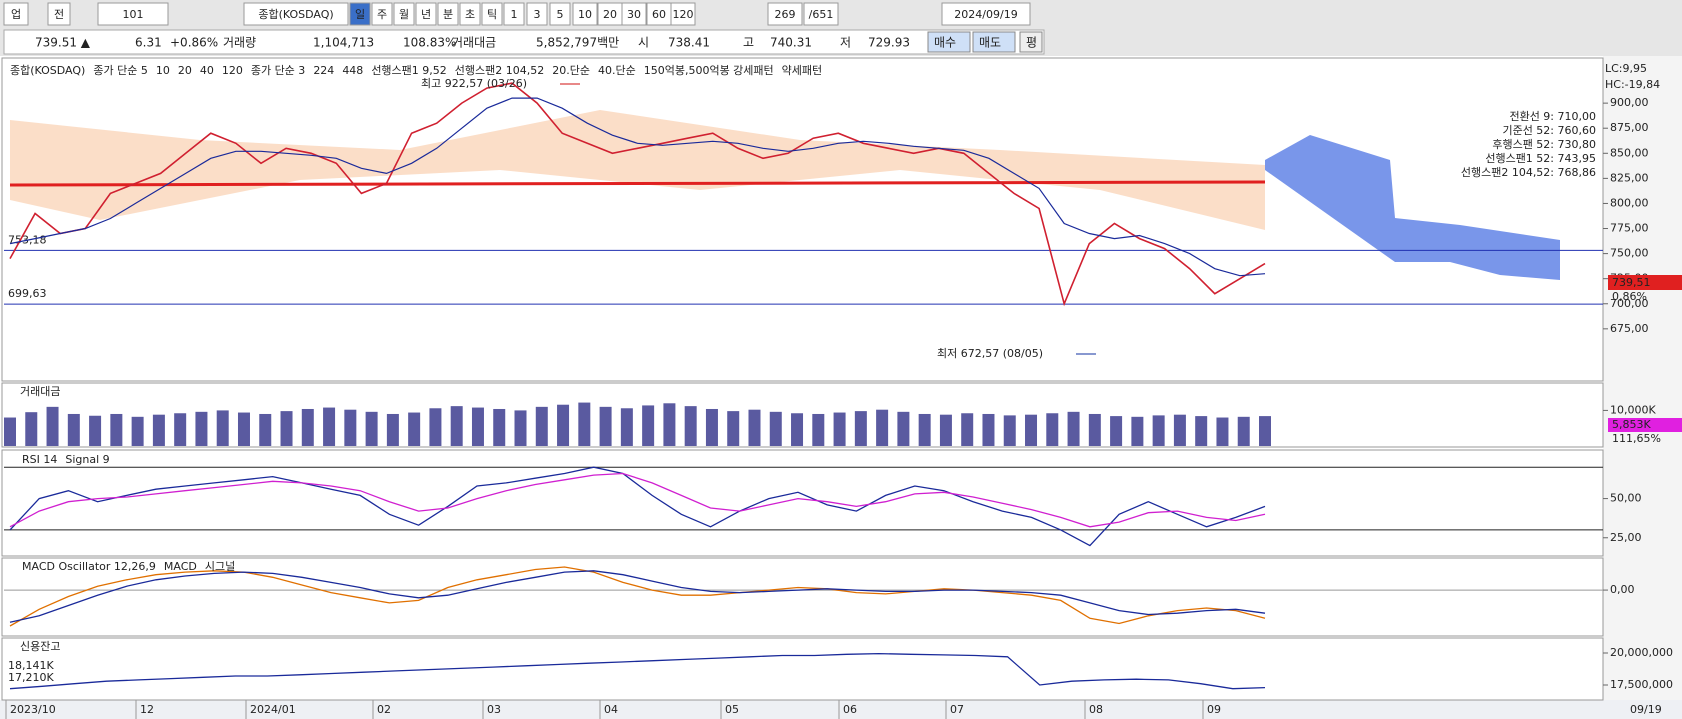  I want to click on quote-text: 거래대금, so click(474, 43).